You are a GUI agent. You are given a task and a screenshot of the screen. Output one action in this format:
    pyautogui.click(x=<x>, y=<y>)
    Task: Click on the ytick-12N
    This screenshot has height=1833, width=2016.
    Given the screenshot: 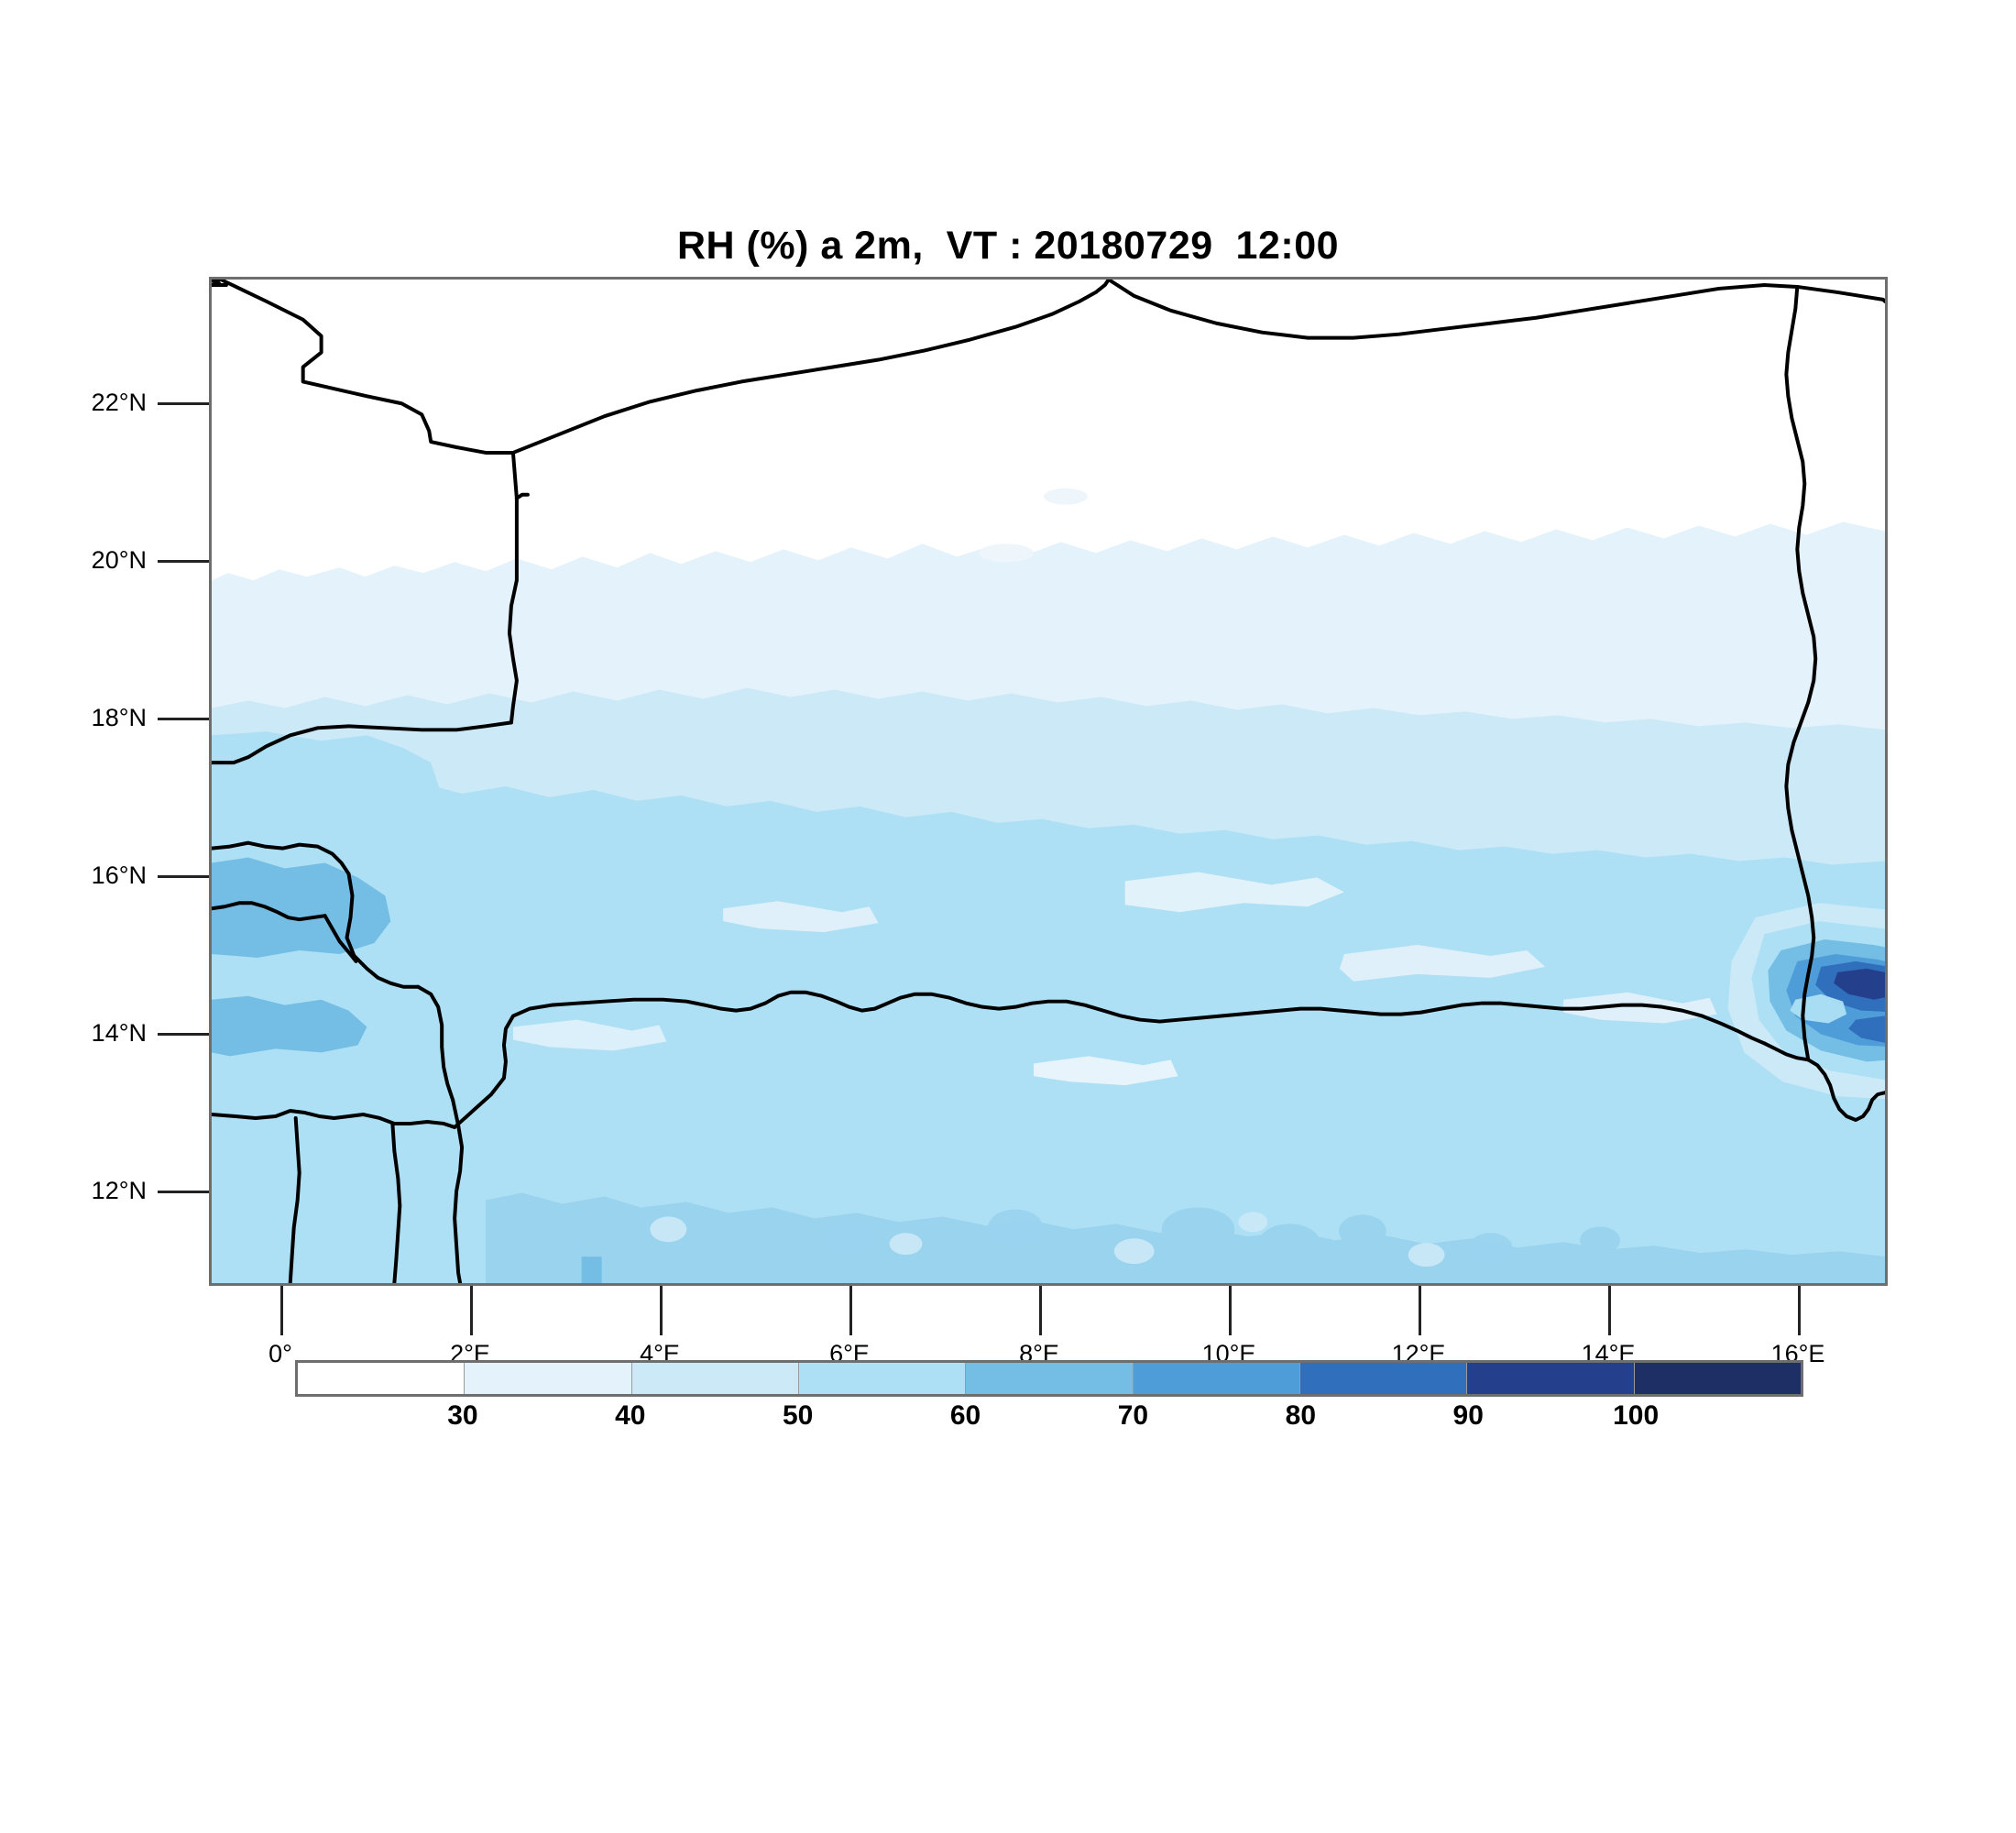 What is the action you would take?
    pyautogui.click(x=183, y=1192)
    